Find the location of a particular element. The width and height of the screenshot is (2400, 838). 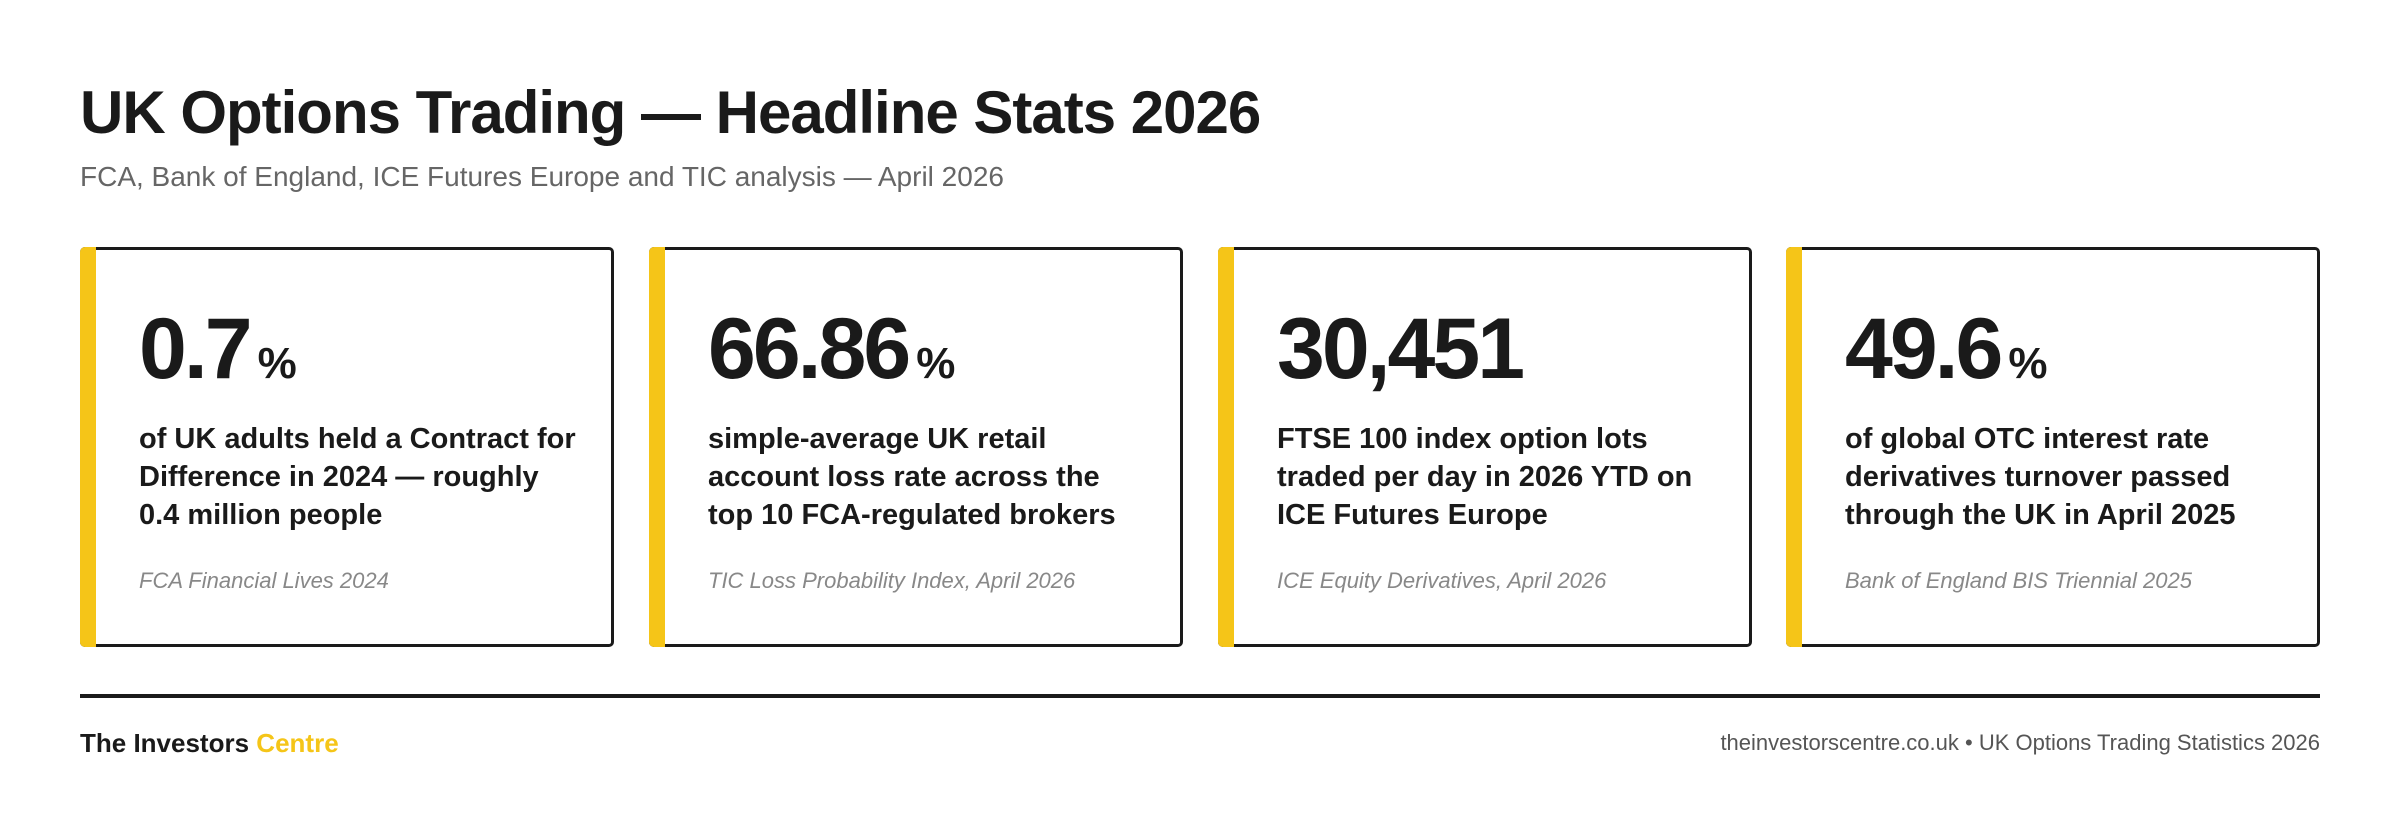

brand-logo: The Investors Centre is located at coordinates (209, 743).